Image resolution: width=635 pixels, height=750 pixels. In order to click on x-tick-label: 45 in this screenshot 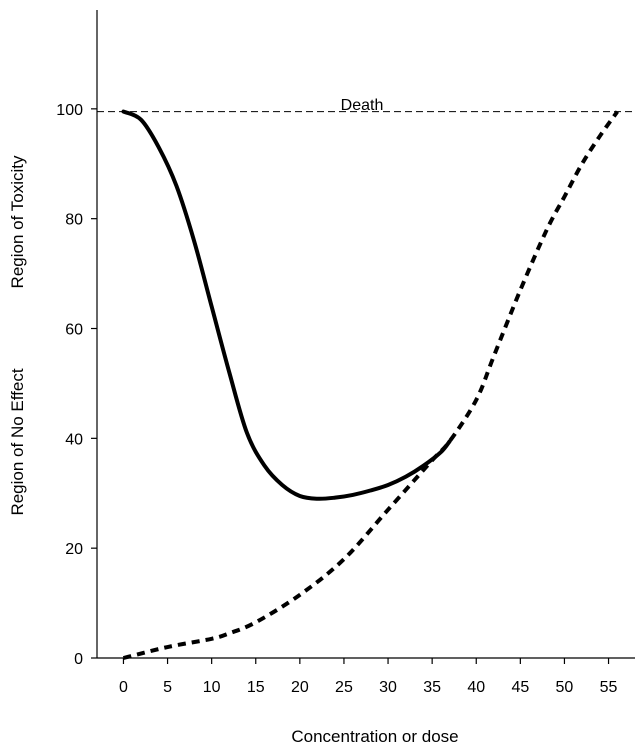, I will do `click(520, 687)`.